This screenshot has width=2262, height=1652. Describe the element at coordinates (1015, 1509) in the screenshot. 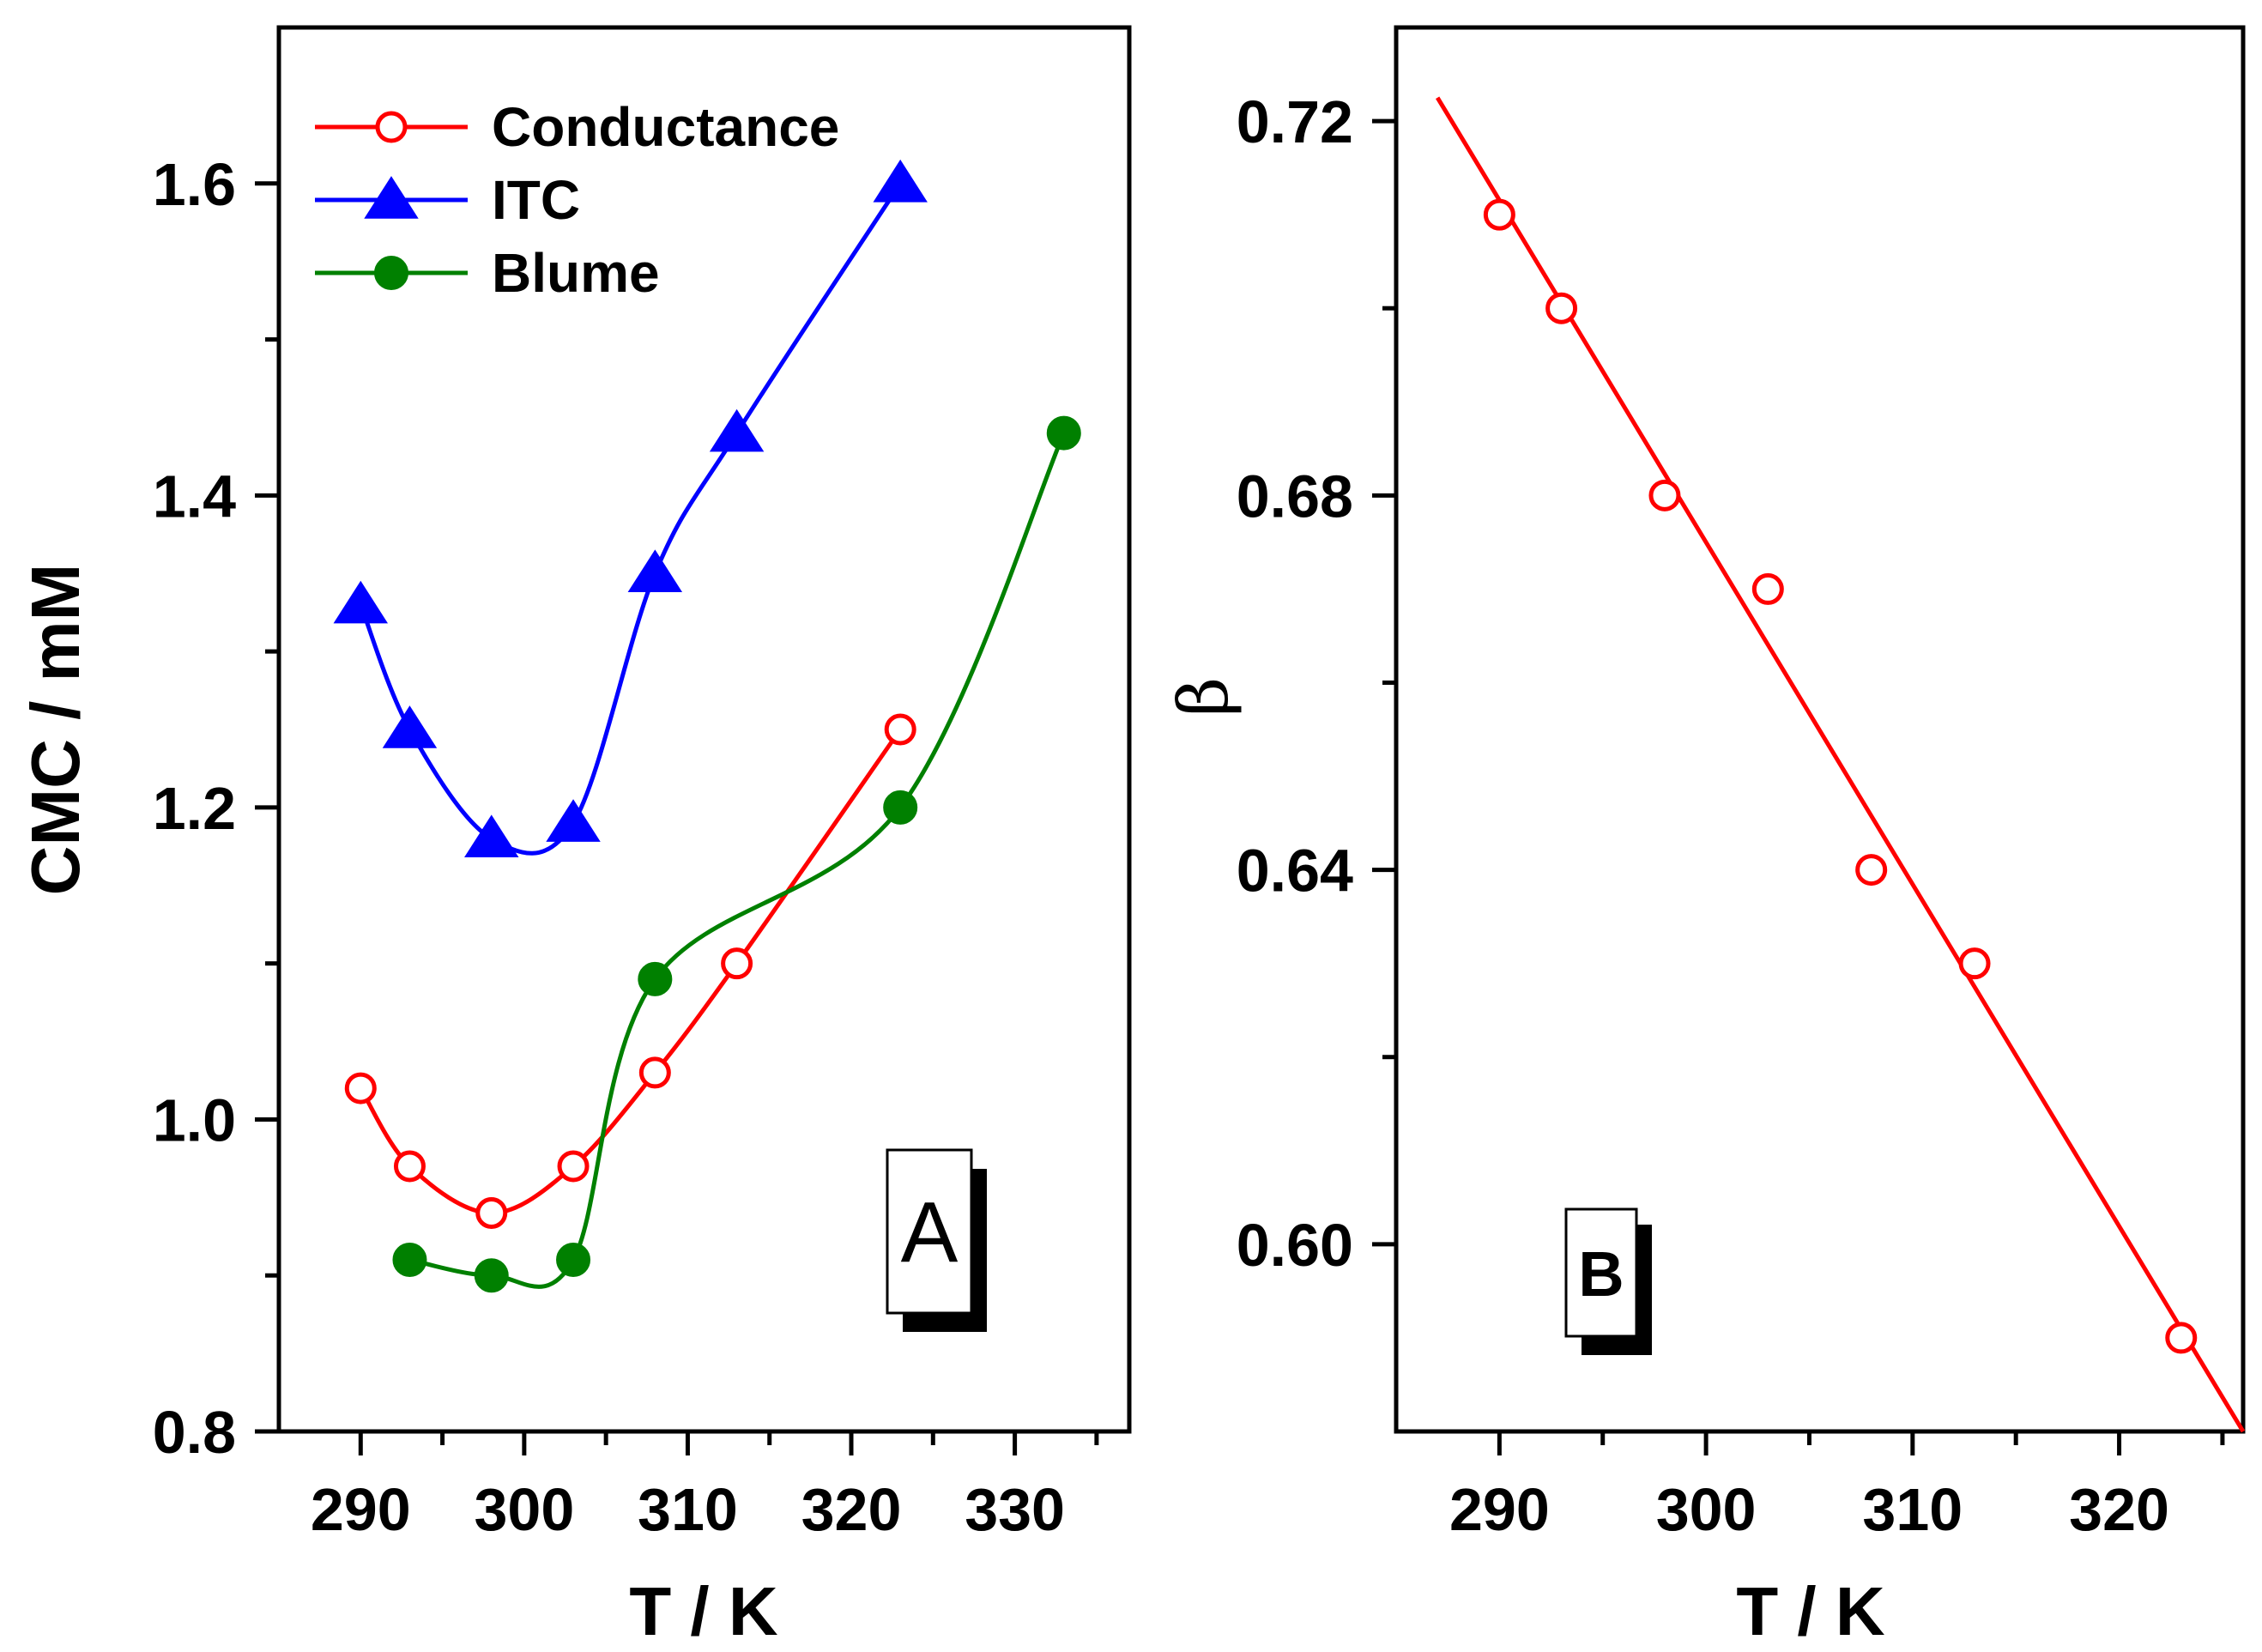

I see `panel-a-x-tick-label: 330` at that location.